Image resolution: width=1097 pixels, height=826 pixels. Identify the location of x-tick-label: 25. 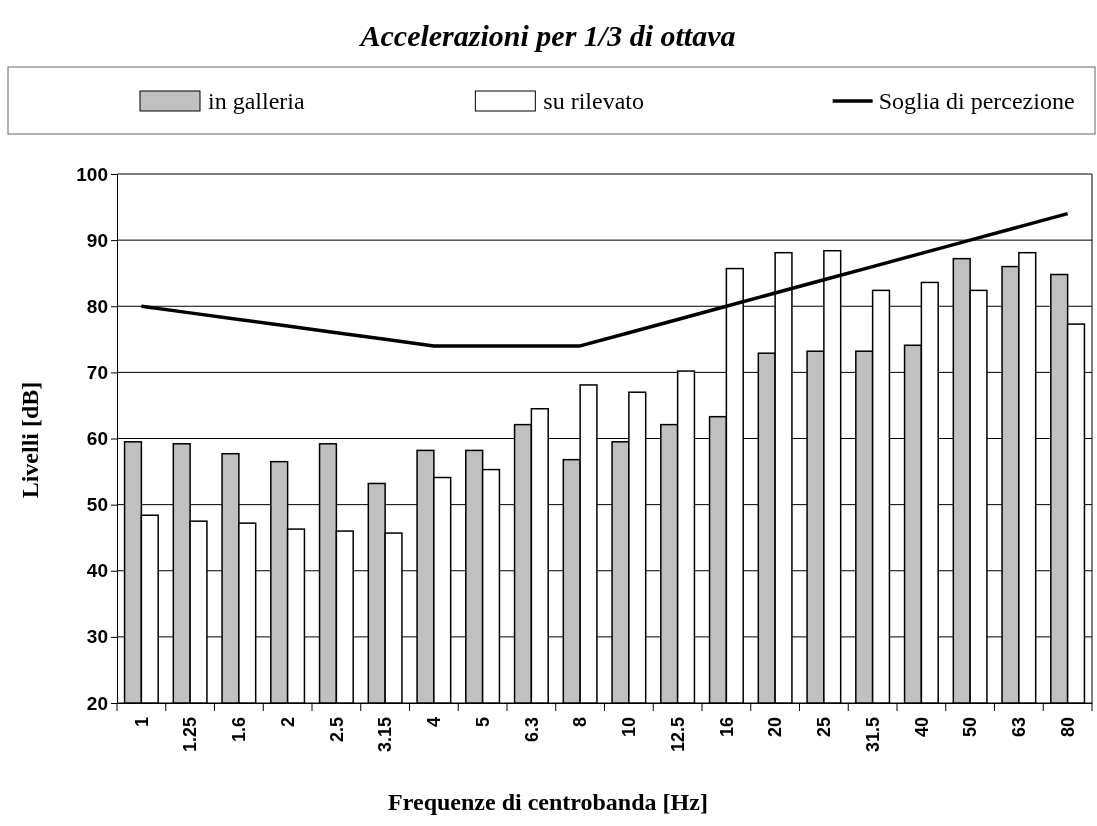
(824, 727).